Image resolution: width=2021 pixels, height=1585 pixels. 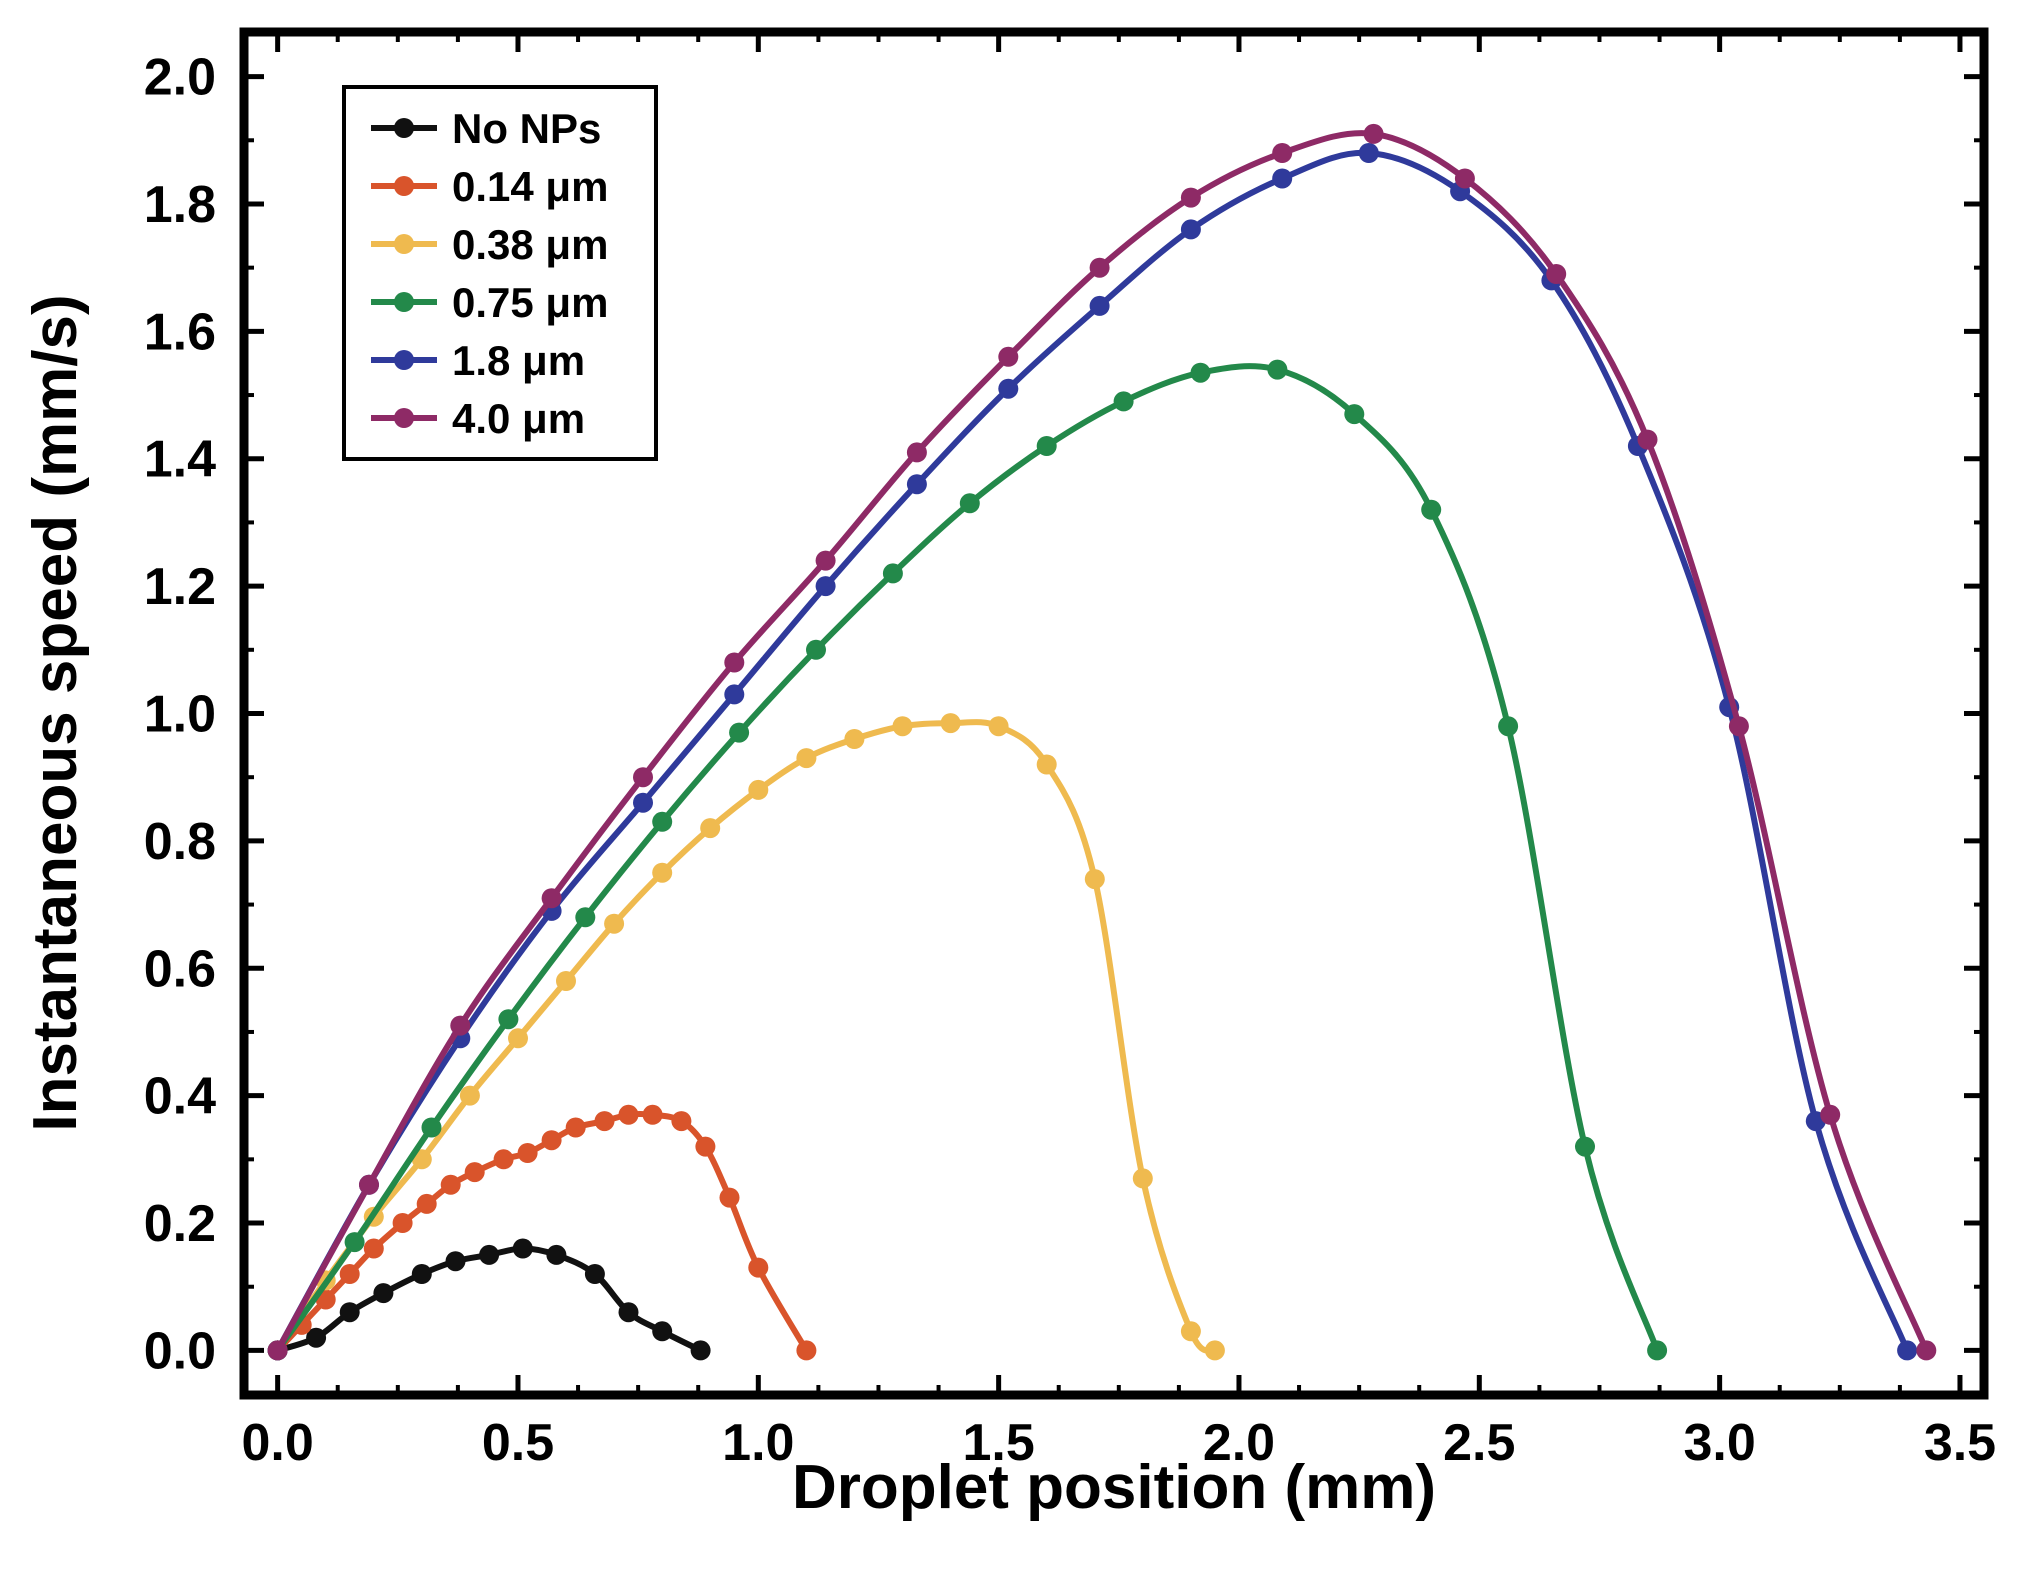 I want to click on legend-item: 0.38 μm, so click(x=489, y=244).